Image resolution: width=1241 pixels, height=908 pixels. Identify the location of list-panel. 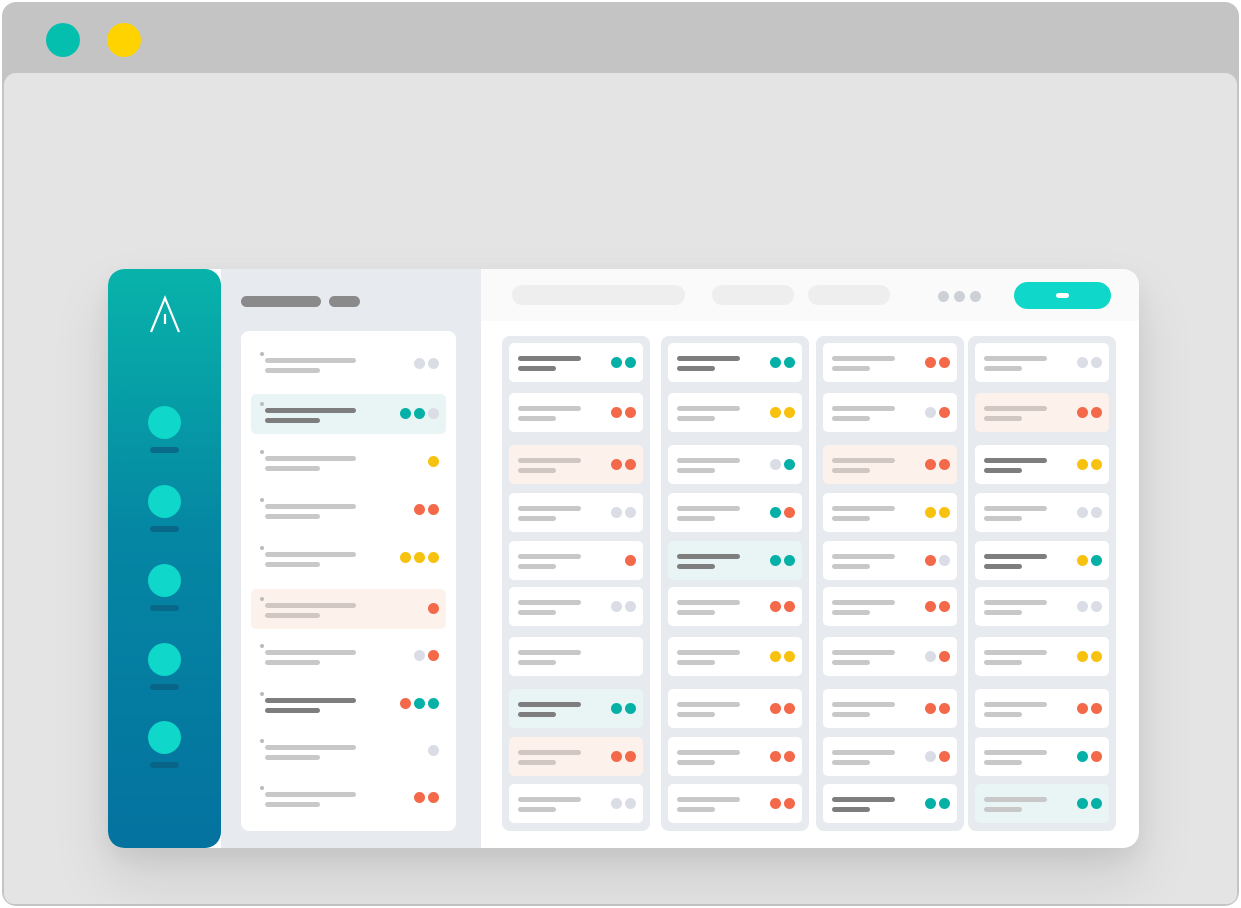
(351, 558).